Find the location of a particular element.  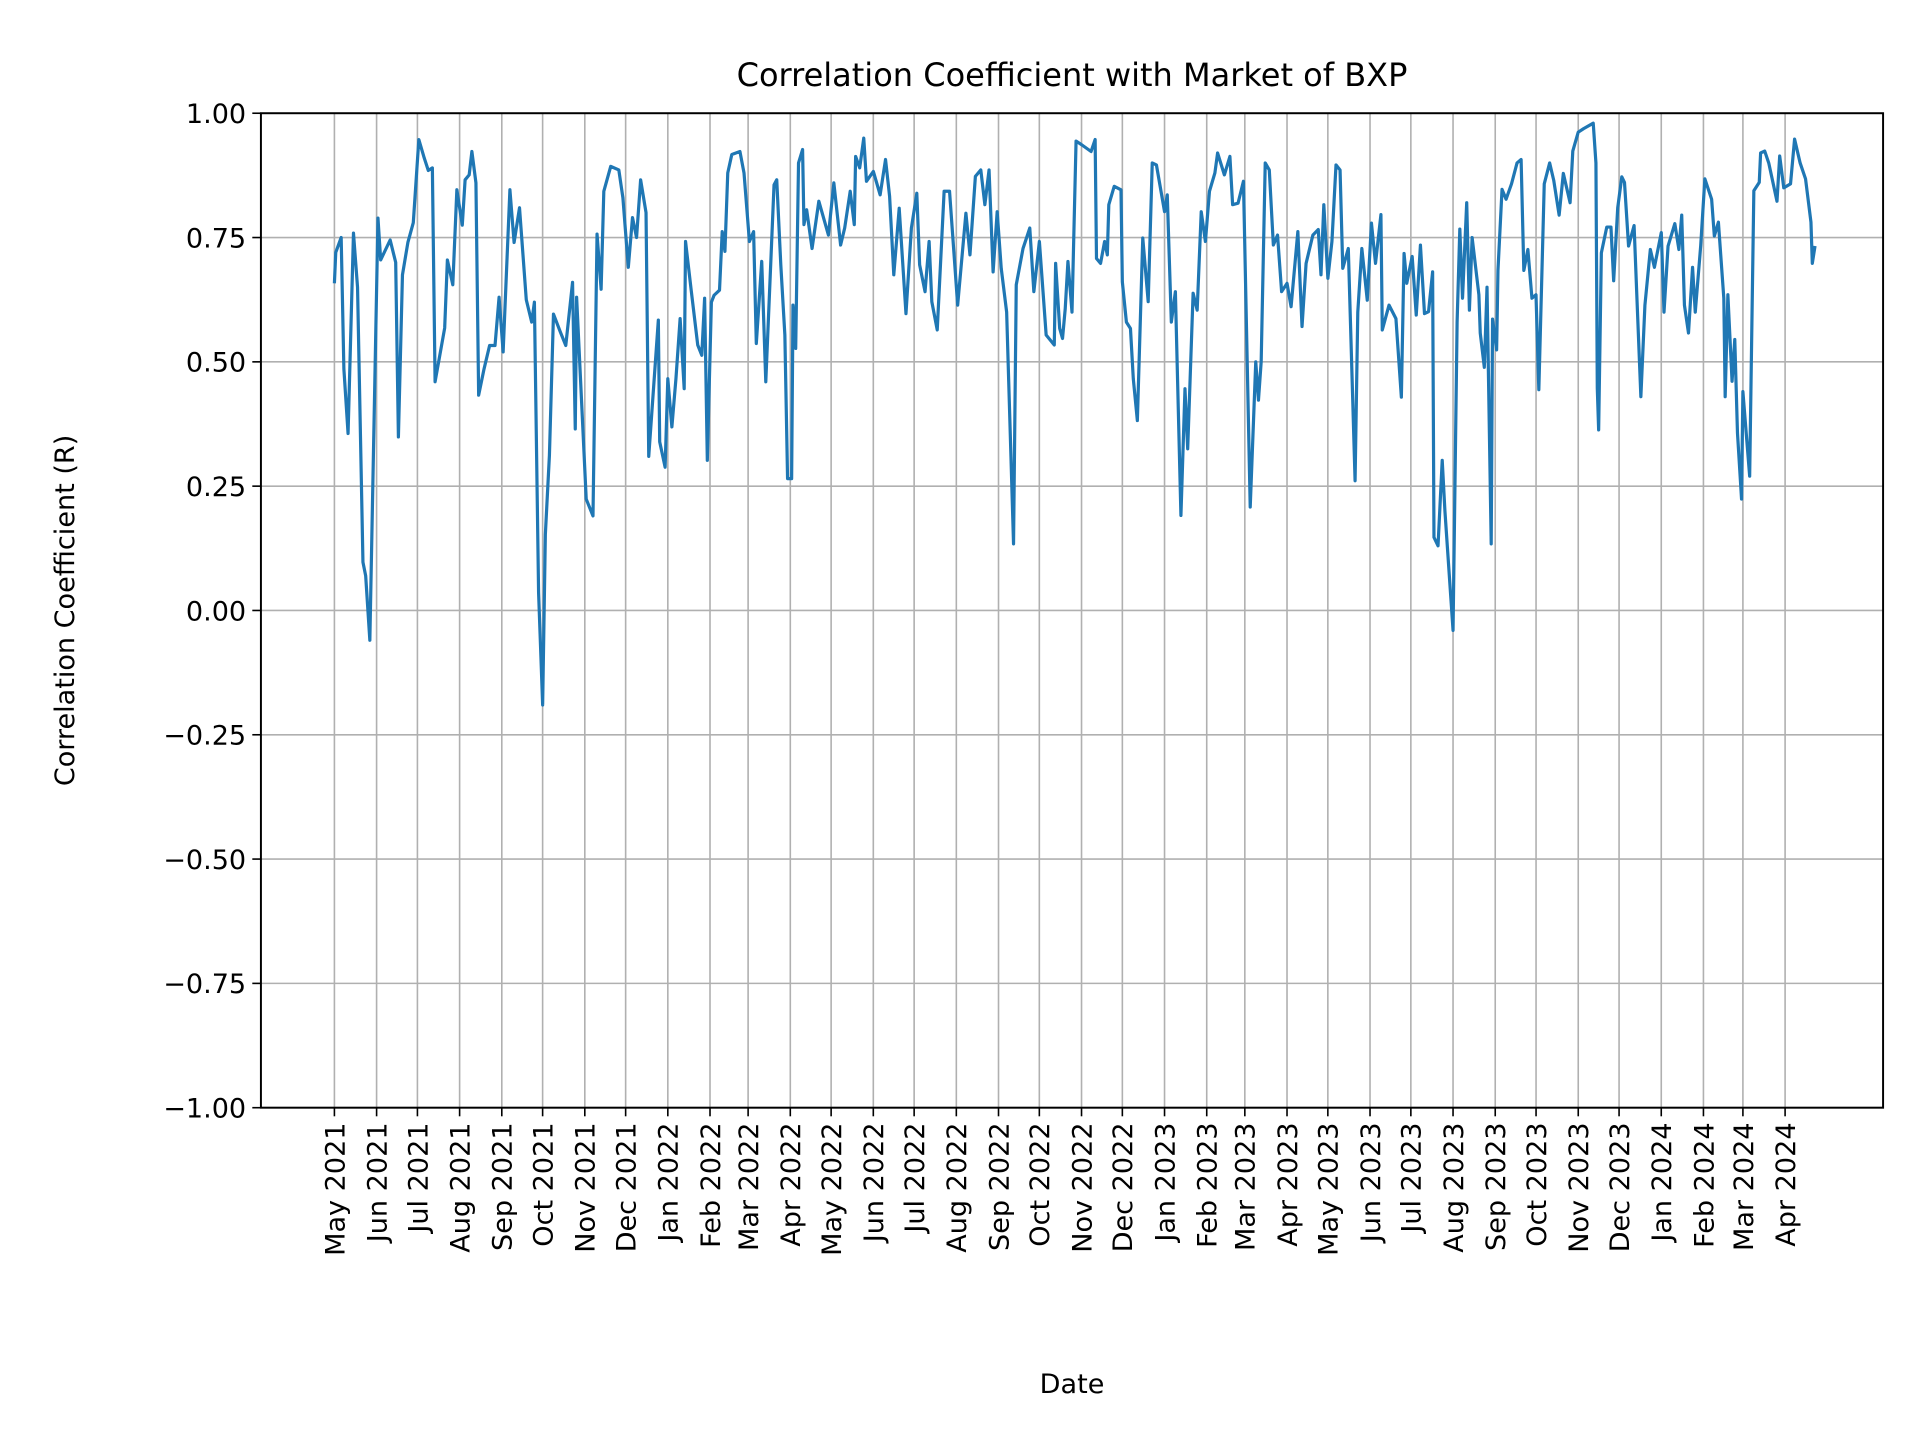

x-tick-label: Oct 2022 is located at coordinates (1040, 1184).